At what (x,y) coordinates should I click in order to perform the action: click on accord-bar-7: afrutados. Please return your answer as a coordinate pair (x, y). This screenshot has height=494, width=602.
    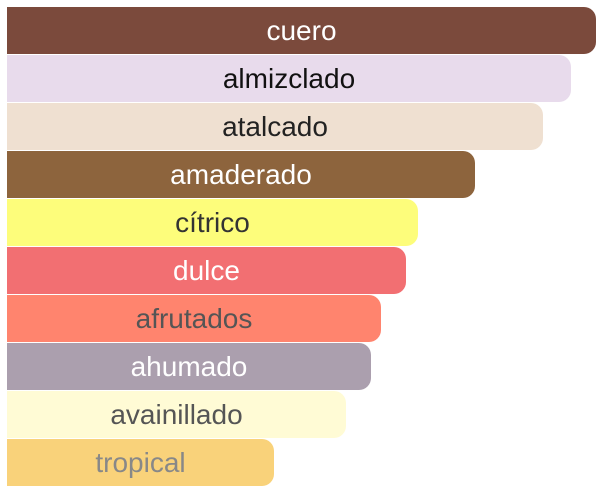
    Looking at the image, I should click on (194, 318).